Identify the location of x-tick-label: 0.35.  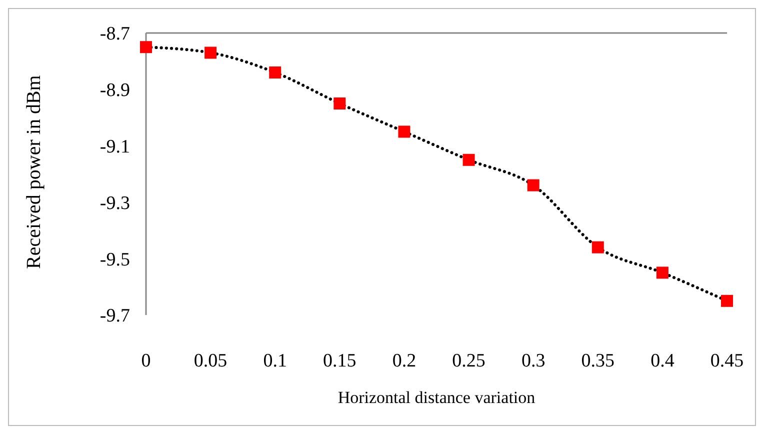
(598, 361).